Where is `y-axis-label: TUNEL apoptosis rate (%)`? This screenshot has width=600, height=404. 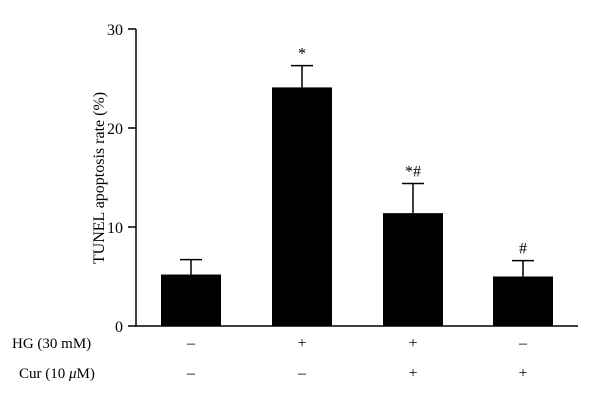
y-axis-label: TUNEL apoptosis rate (%) is located at coordinates (99, 178).